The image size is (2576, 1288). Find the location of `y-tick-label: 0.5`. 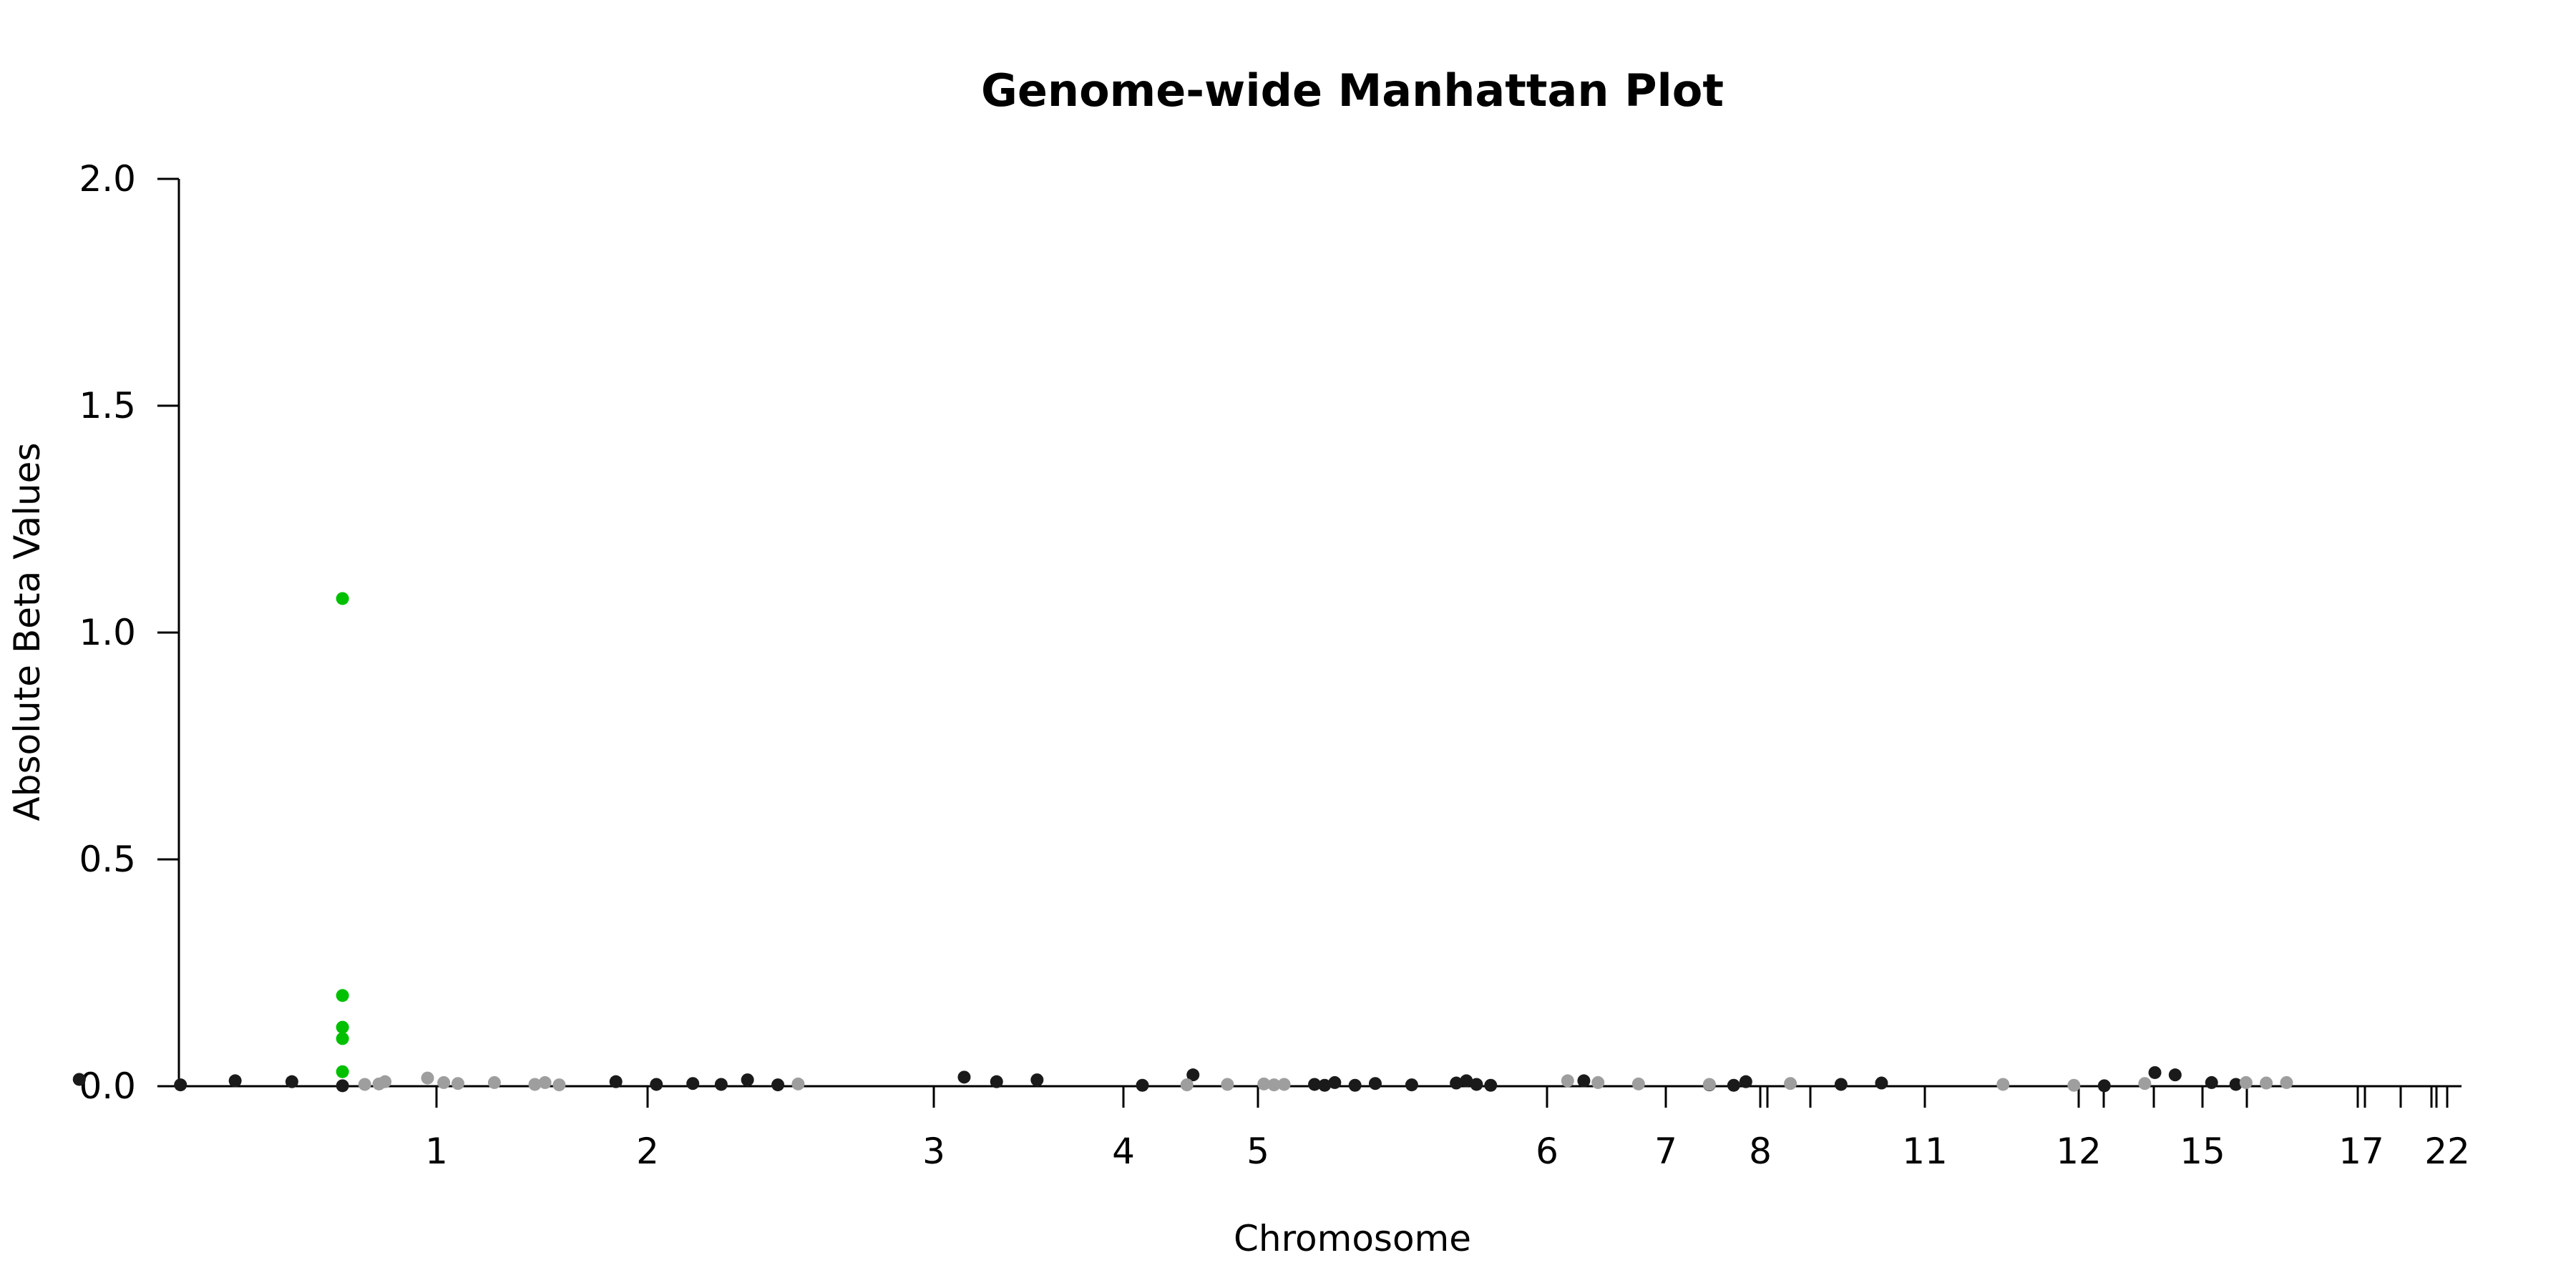

y-tick-label: 0.5 is located at coordinates (107, 859).